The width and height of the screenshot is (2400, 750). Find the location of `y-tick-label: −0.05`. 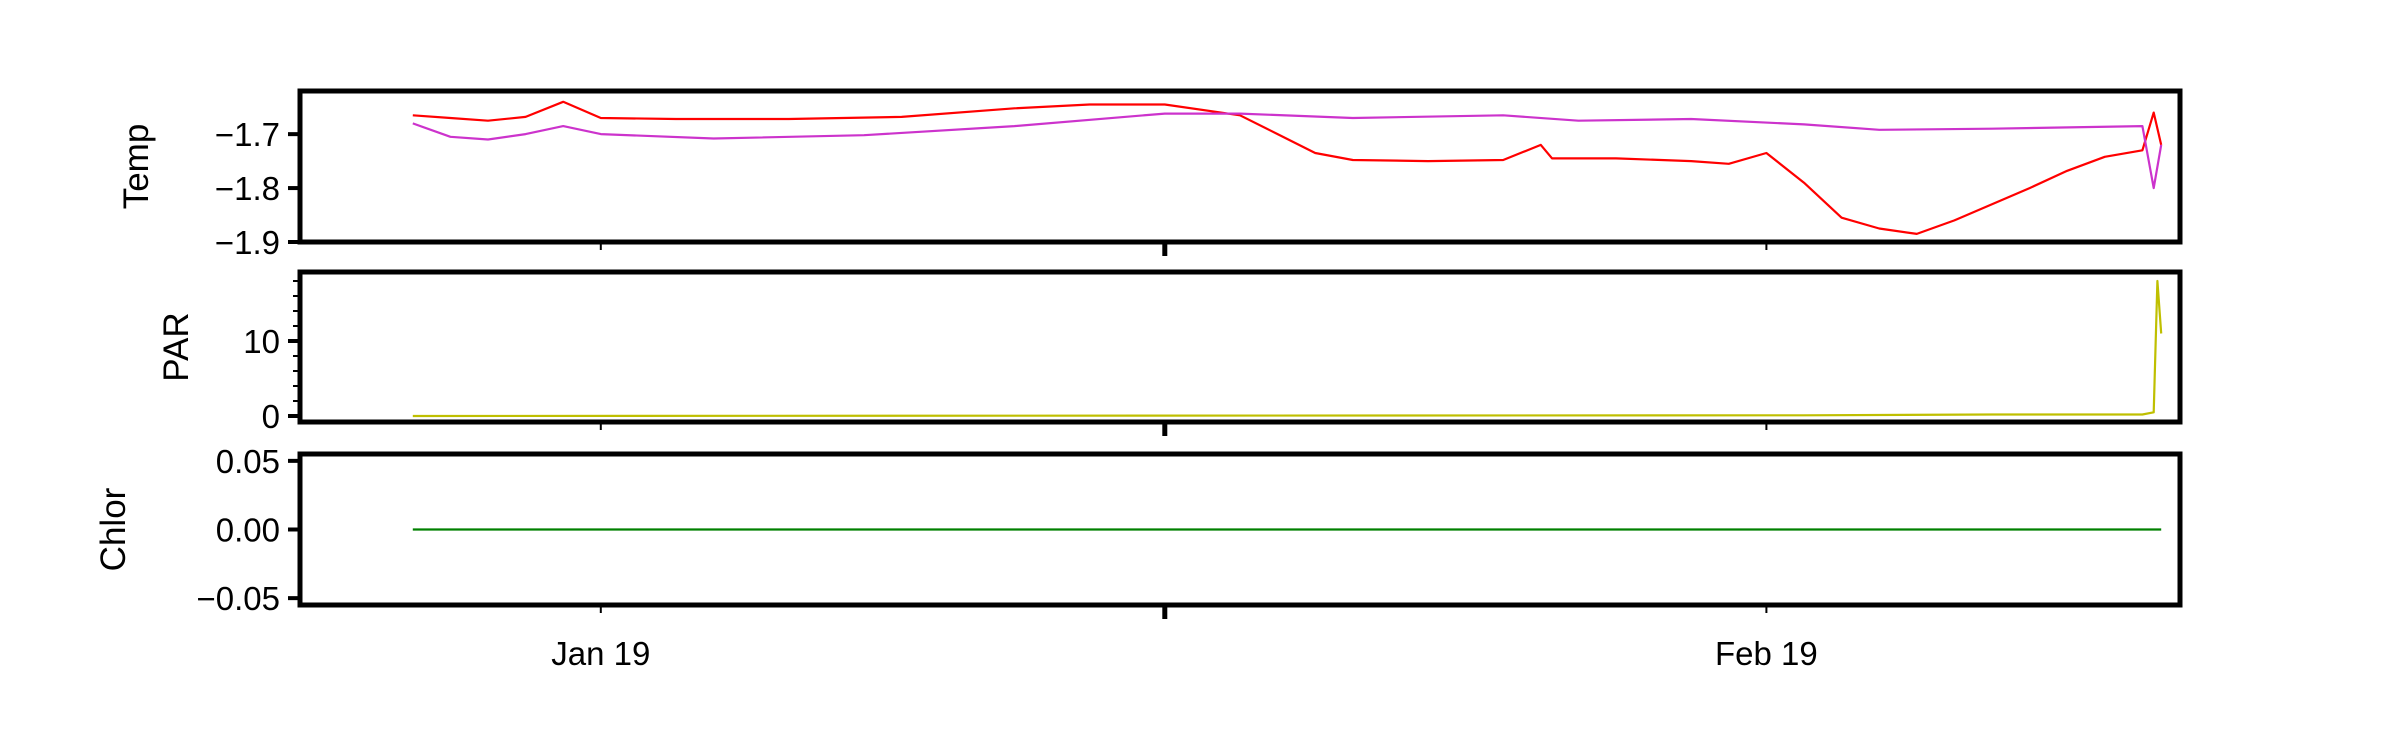

y-tick-label: −0.05 is located at coordinates (239, 598).